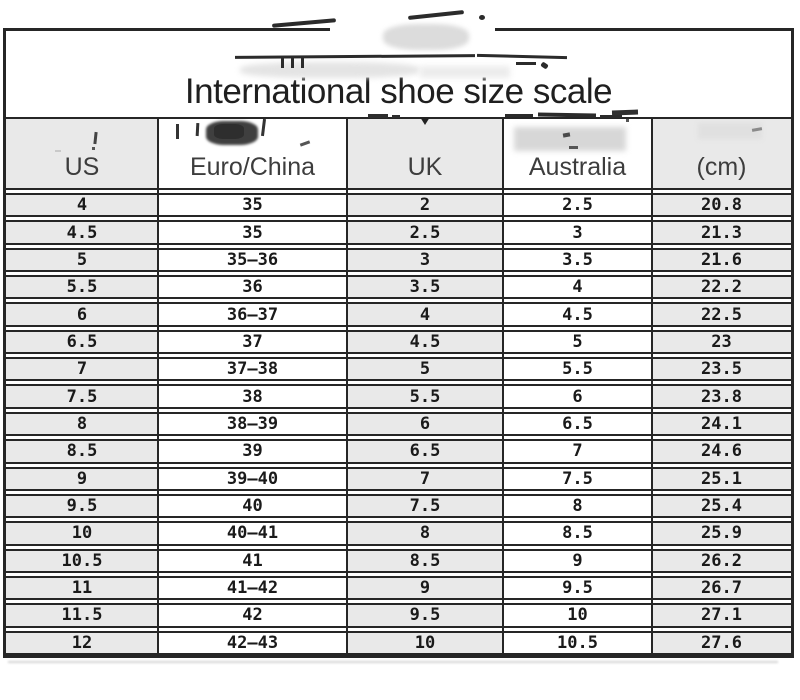 Image resolution: width=800 pixels, height=700 pixels. What do you see at coordinates (82, 451) in the screenshot?
I see `table-cell: 8.5` at bounding box center [82, 451].